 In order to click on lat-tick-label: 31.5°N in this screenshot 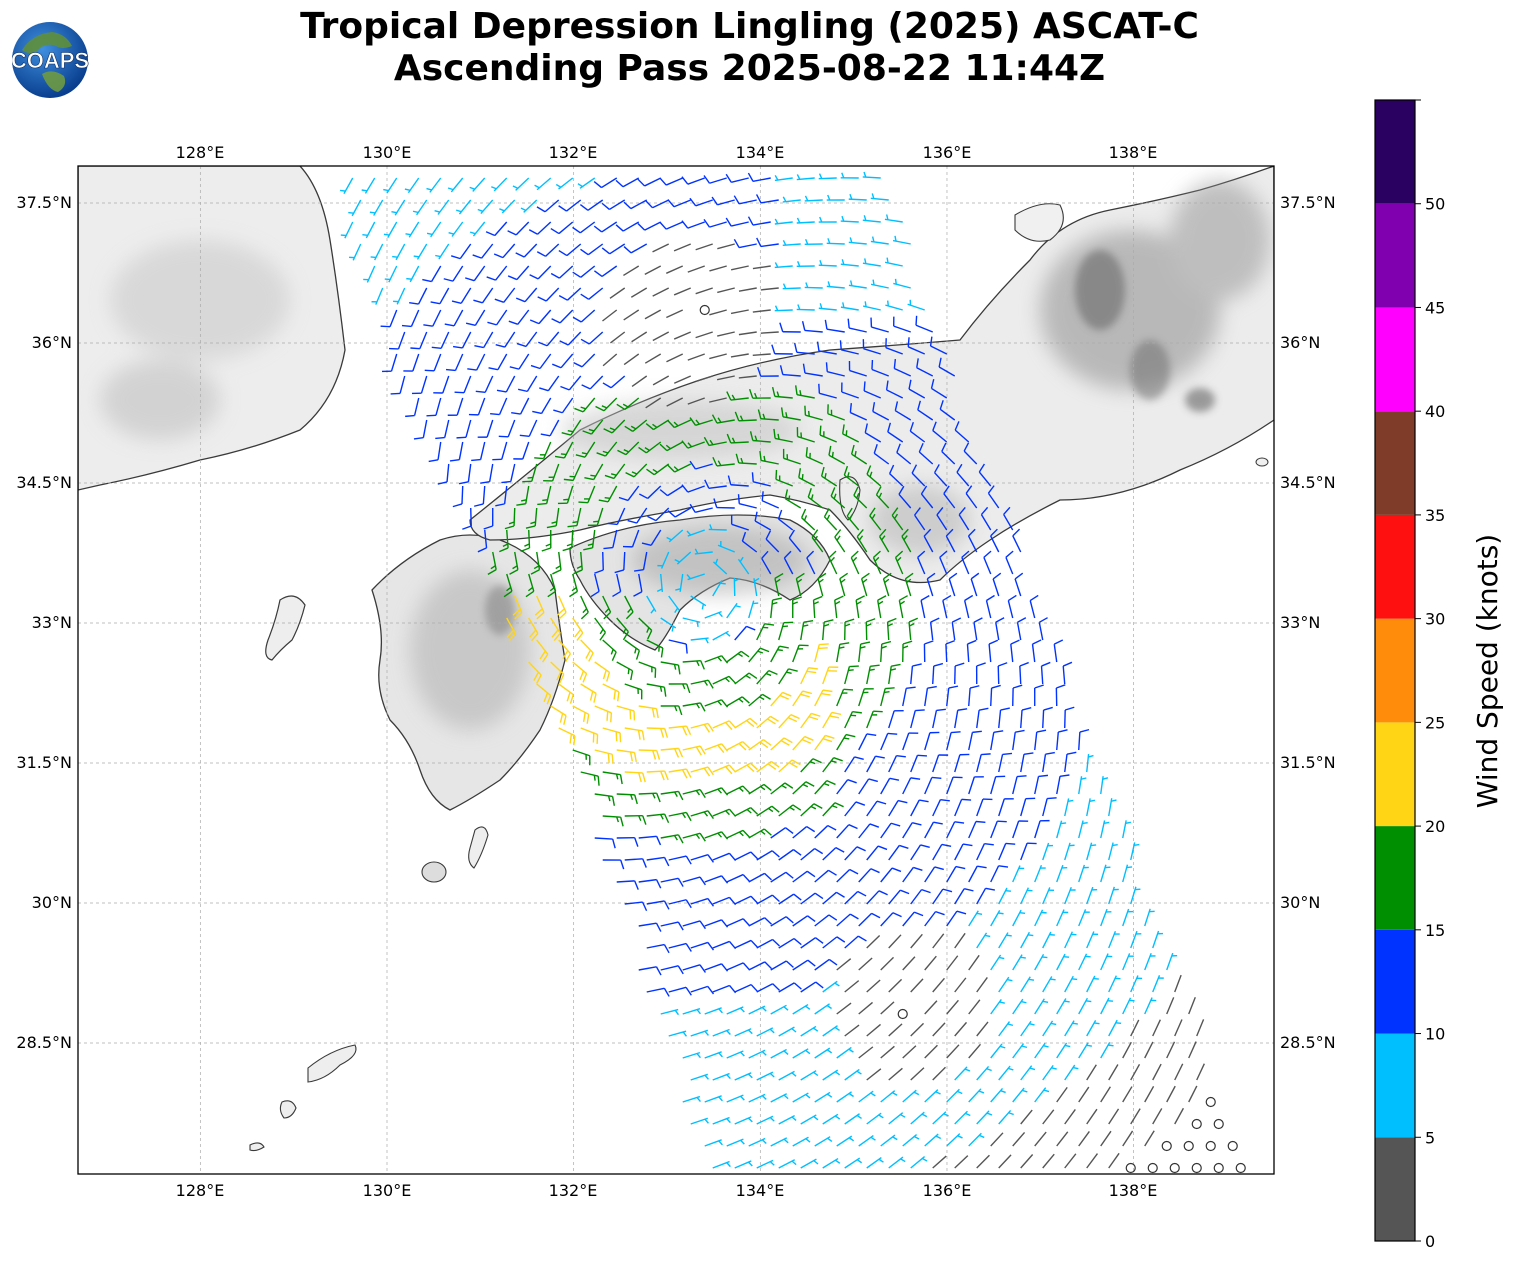, I will do `click(1308, 762)`.